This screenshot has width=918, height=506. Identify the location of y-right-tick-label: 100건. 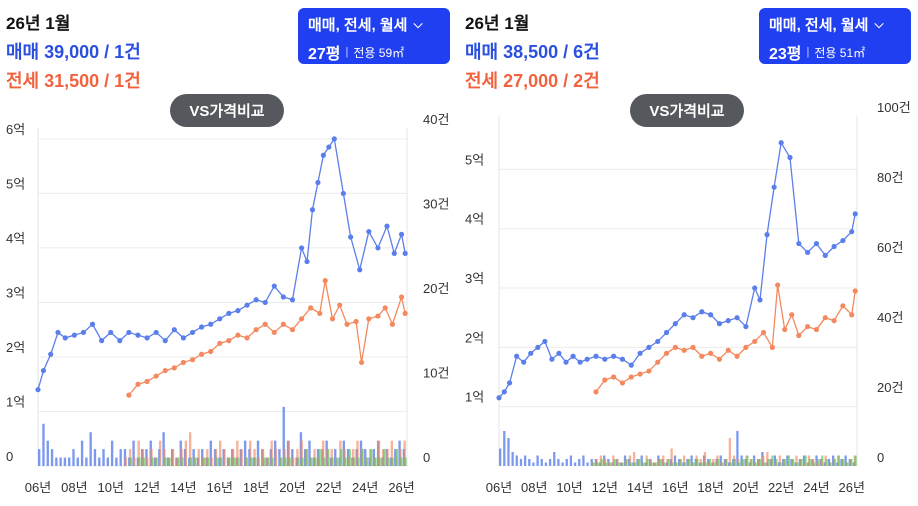
(894, 107).